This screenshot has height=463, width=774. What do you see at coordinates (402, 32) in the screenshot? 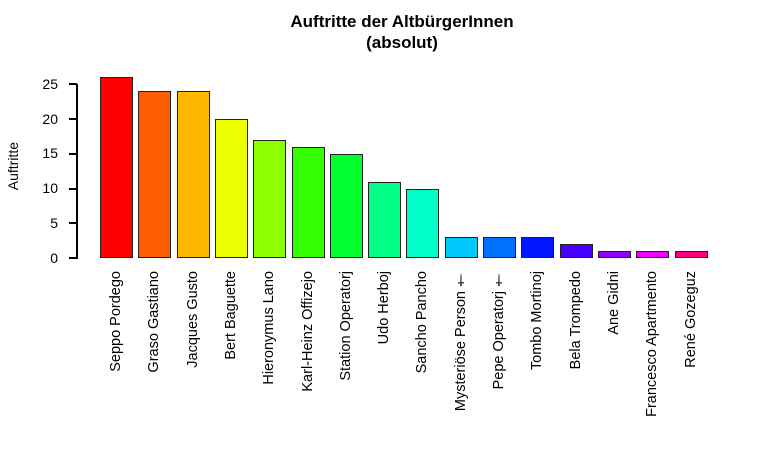
I see `chart-title-block: Auftritte der AltbürgerInnen (absolut)` at bounding box center [402, 32].